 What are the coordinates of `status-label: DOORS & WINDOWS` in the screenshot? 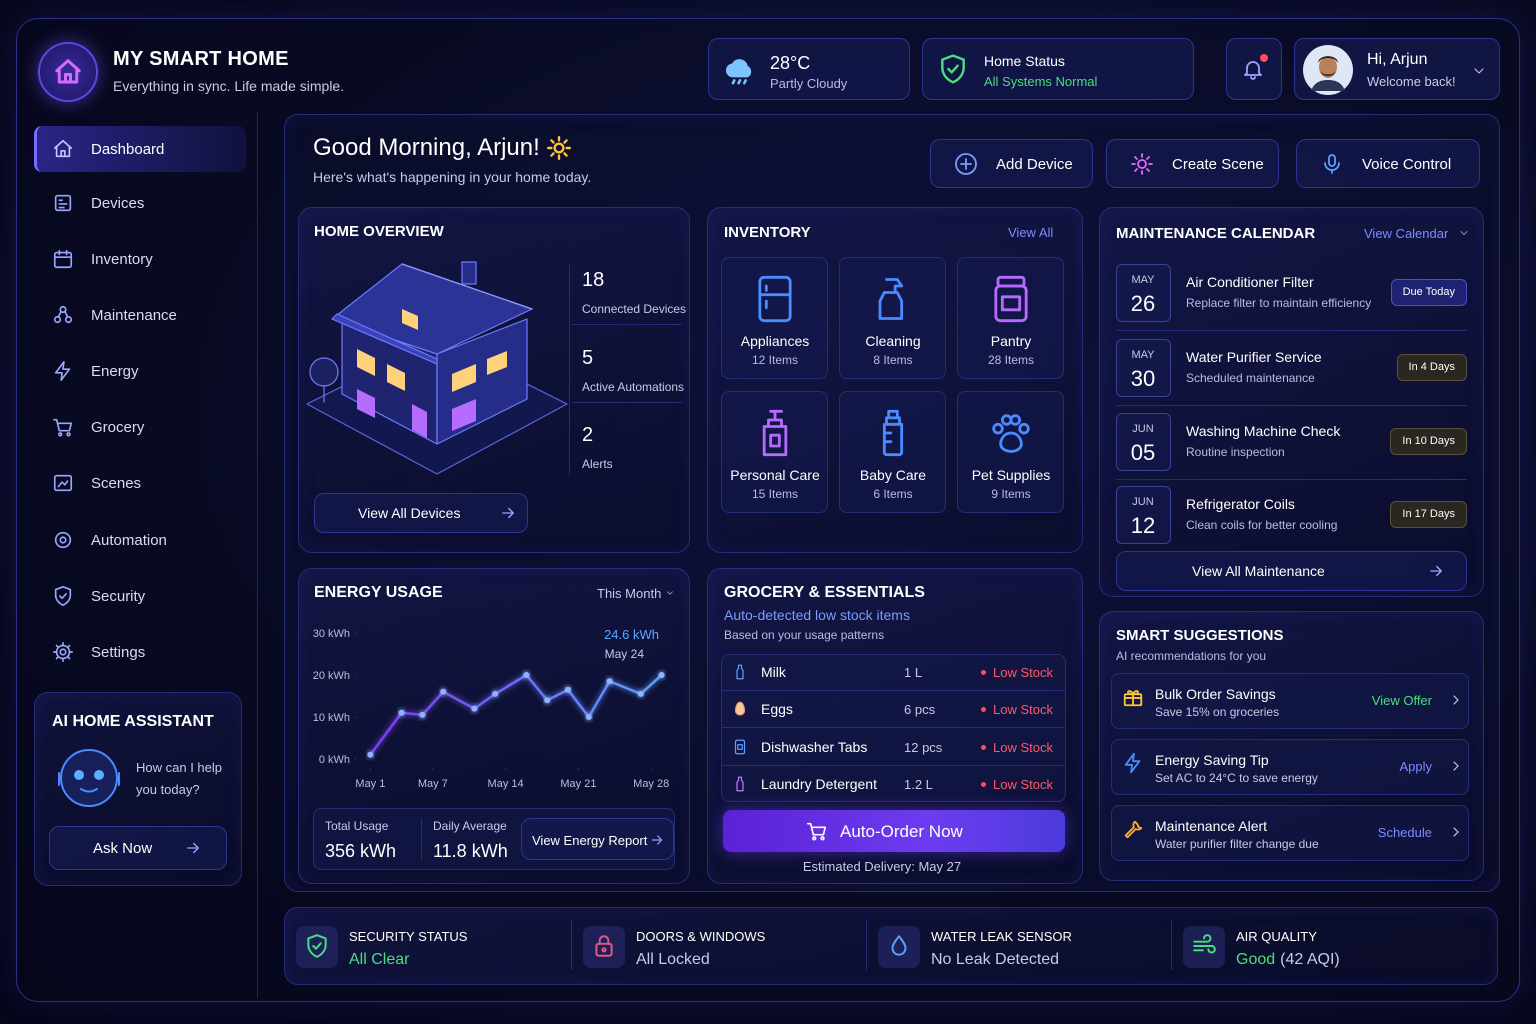 It's located at (701, 936).